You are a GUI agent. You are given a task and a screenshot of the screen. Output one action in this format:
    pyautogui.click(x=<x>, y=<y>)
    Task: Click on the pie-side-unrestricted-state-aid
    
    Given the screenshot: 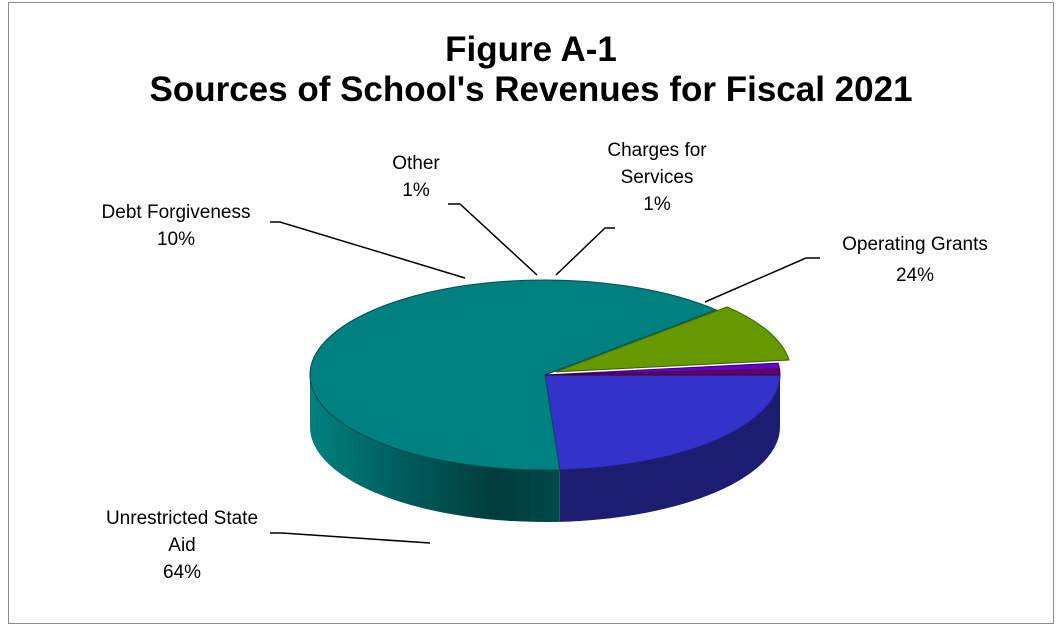 What is the action you would take?
    pyautogui.click(x=435, y=448)
    